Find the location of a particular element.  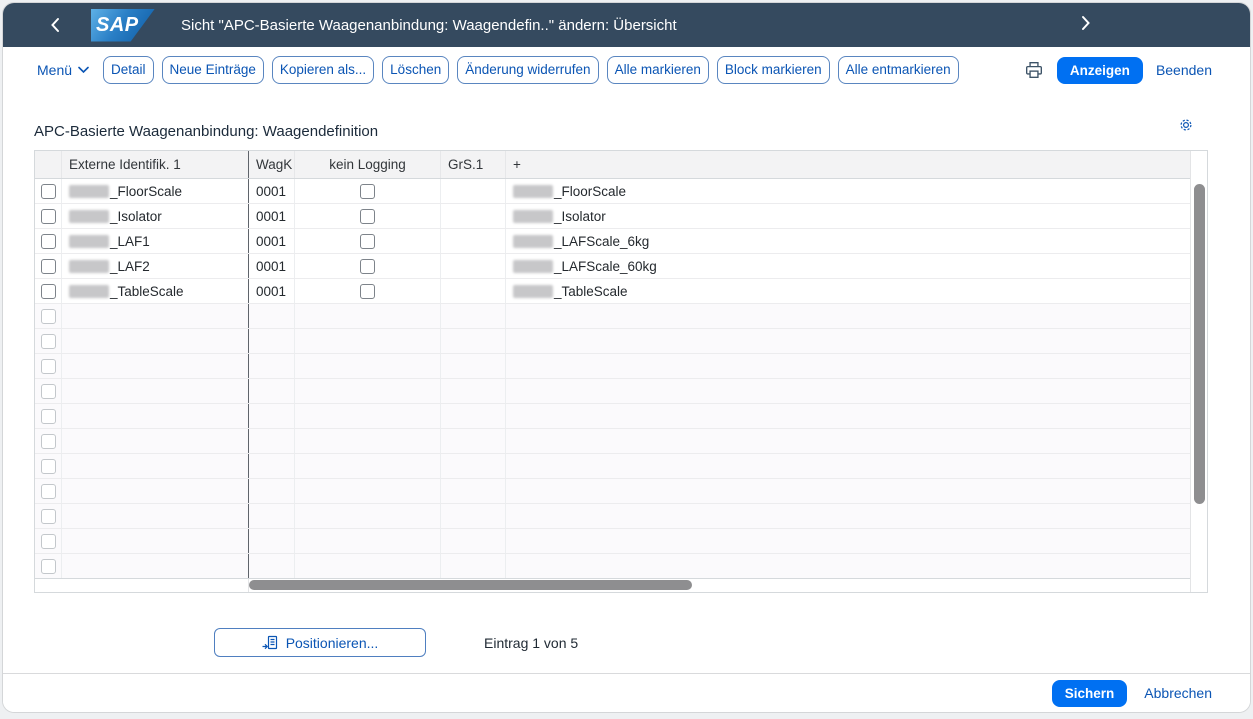

table-row: _TableScale 0001 _TableScale is located at coordinates (613, 291).